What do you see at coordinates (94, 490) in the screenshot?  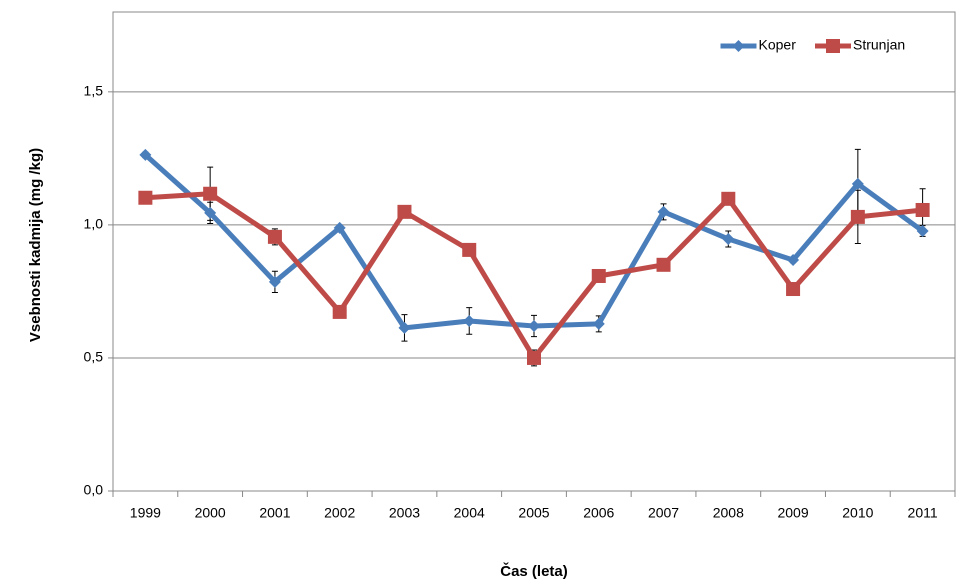 I see `y-tick-label: 0,0` at bounding box center [94, 490].